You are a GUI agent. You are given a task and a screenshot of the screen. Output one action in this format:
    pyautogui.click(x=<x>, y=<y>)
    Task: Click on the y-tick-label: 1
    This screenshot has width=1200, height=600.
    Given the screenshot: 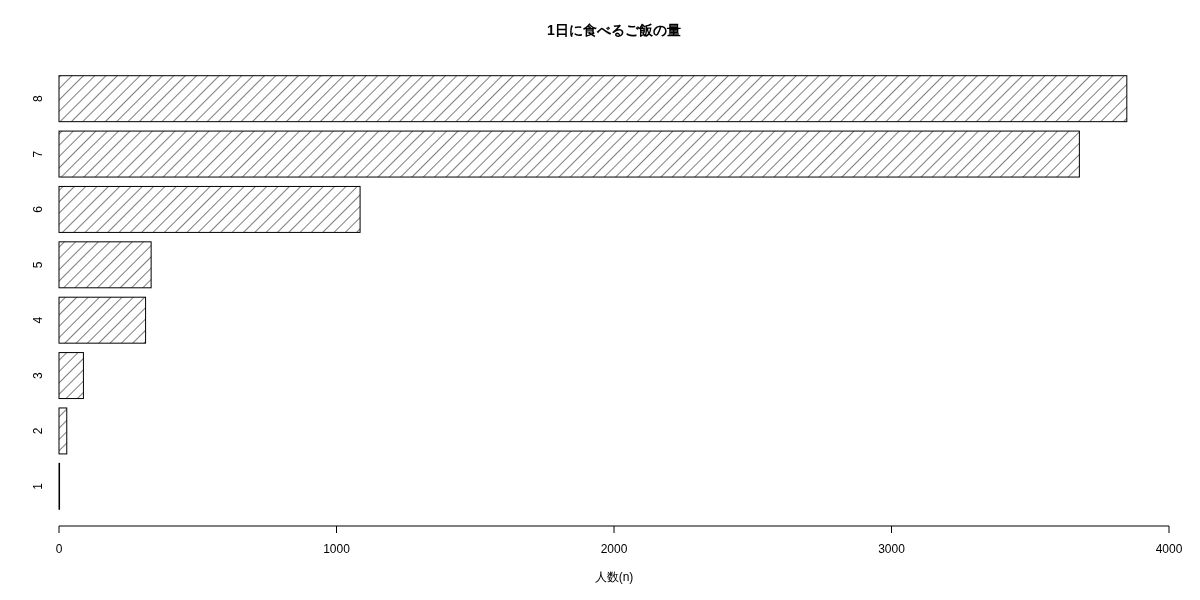 What is the action you would take?
    pyautogui.click(x=38, y=486)
    